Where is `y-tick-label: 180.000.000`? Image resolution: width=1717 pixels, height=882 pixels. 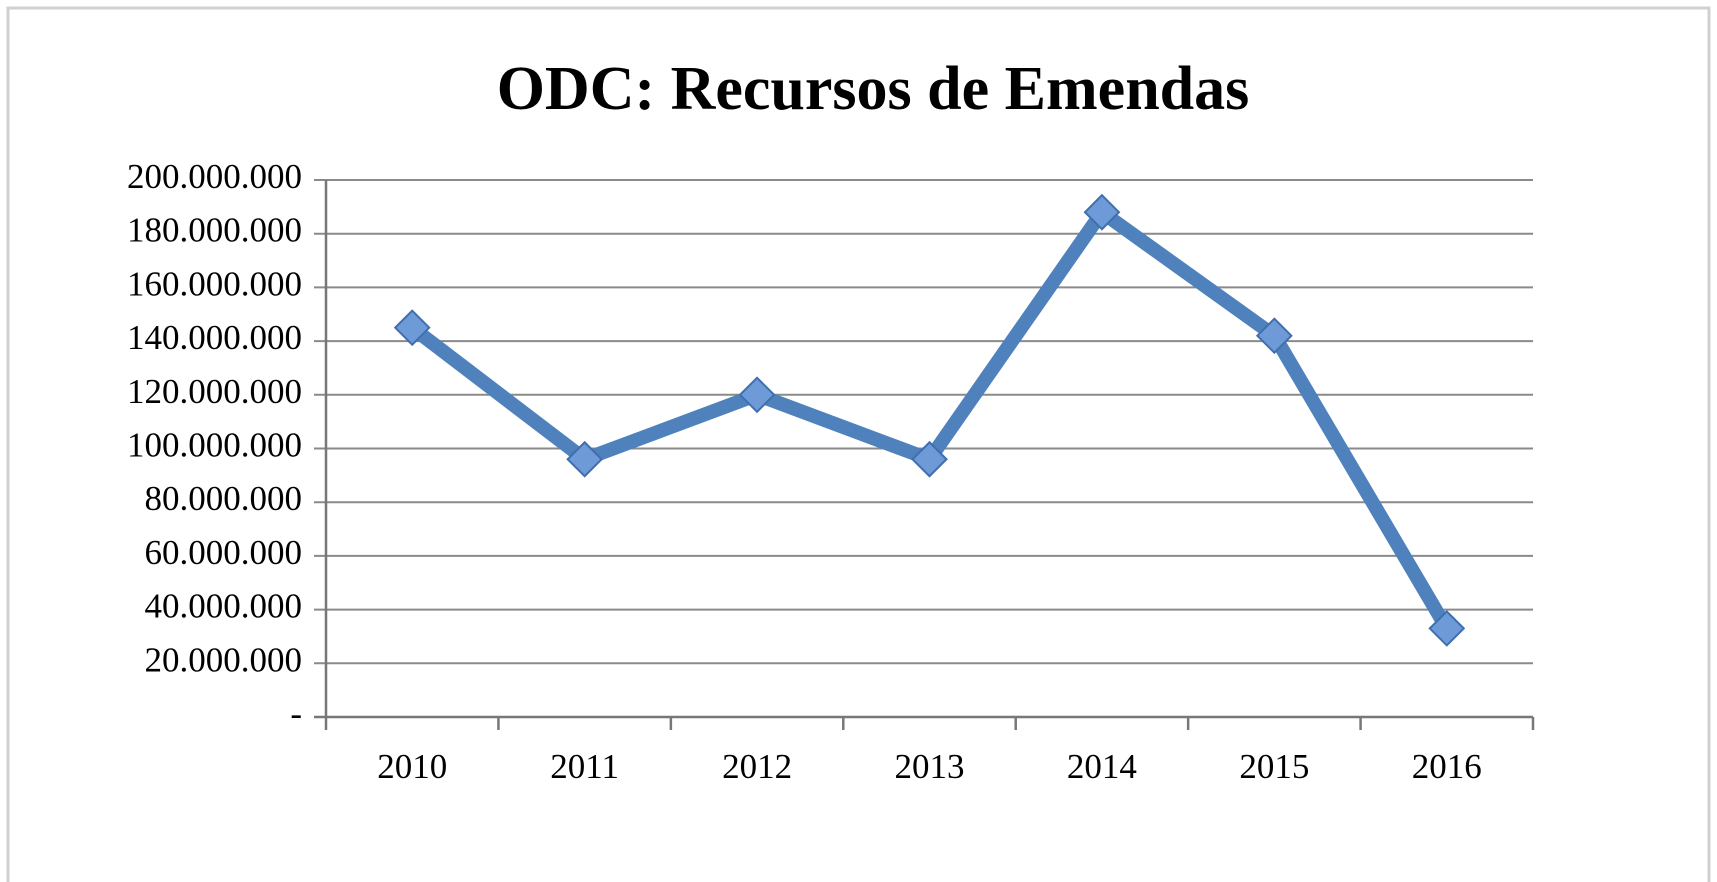
y-tick-label: 180.000.000 is located at coordinates (214, 230).